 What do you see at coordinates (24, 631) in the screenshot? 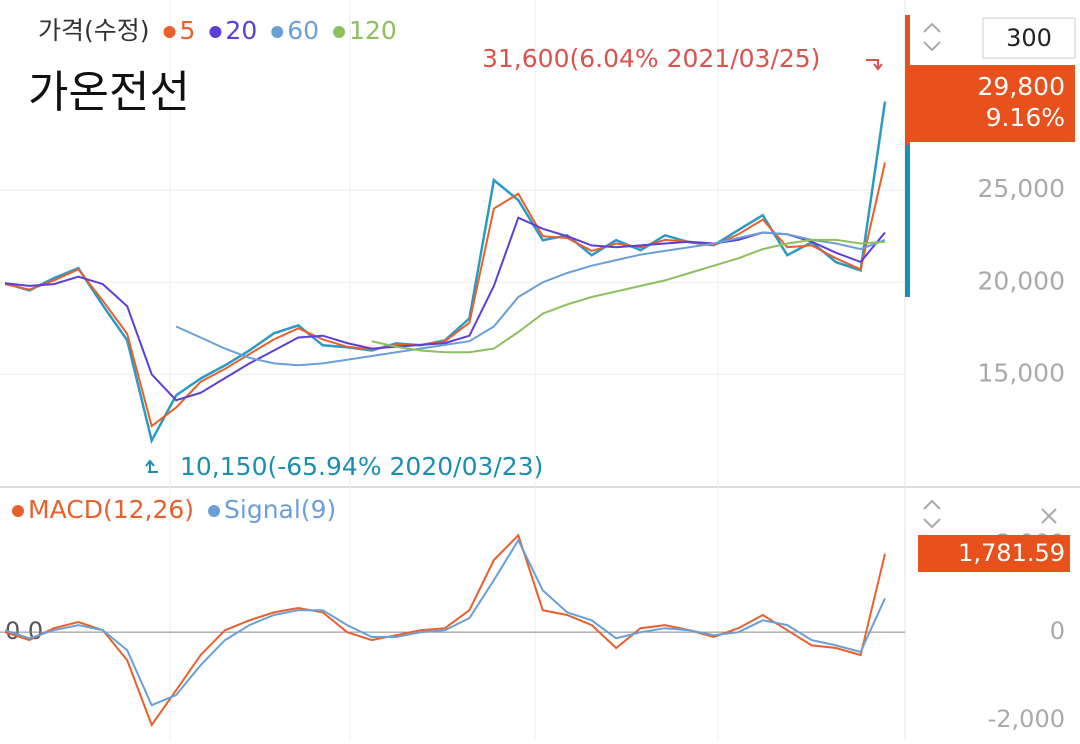
I see `zero-label: 0.0` at bounding box center [24, 631].